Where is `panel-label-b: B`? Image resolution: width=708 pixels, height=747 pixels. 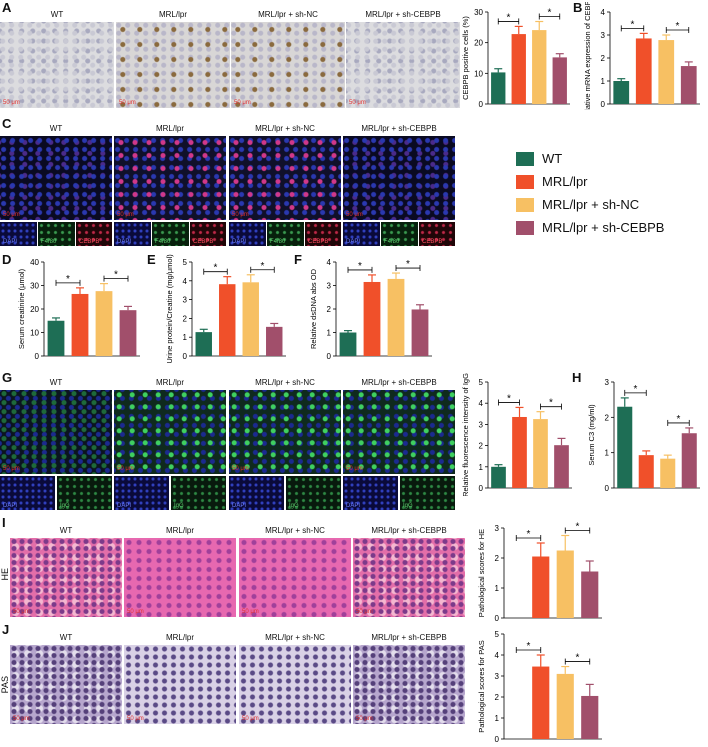 panel-label-b: B is located at coordinates (578, 7).